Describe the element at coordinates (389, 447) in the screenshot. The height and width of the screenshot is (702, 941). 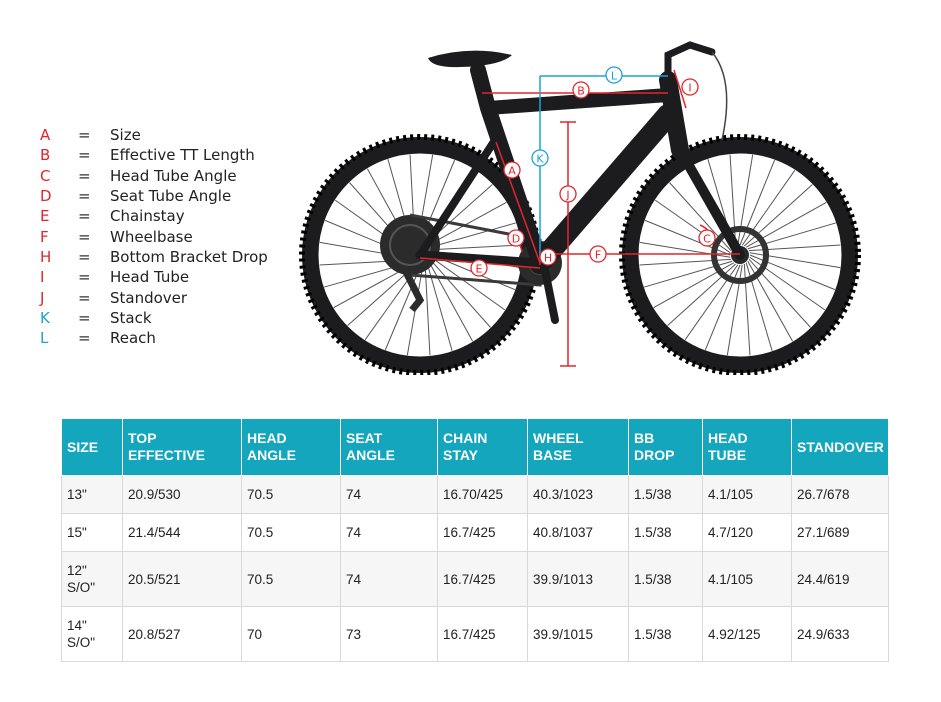
I see `header-seat-angle: SEAT ANGLE` at that location.